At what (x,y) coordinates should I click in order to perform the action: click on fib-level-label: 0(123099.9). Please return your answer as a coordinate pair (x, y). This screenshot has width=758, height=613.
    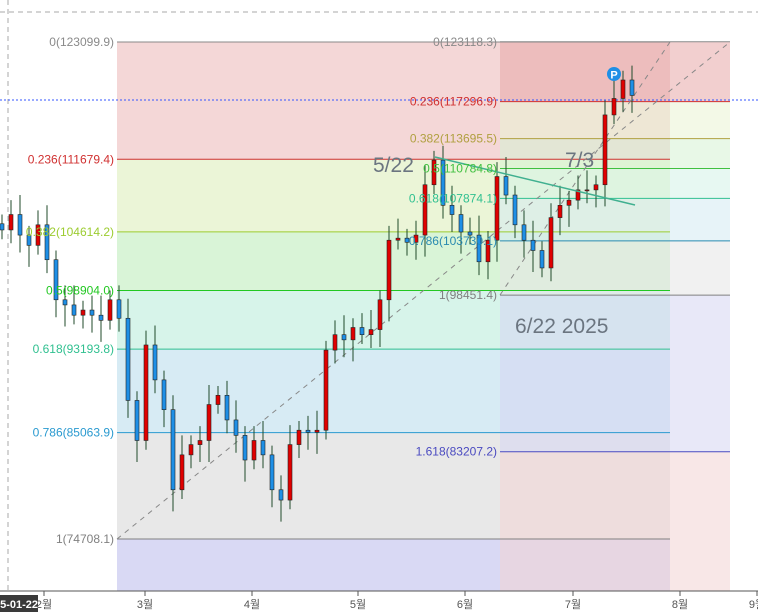
    Looking at the image, I should click on (81, 42).